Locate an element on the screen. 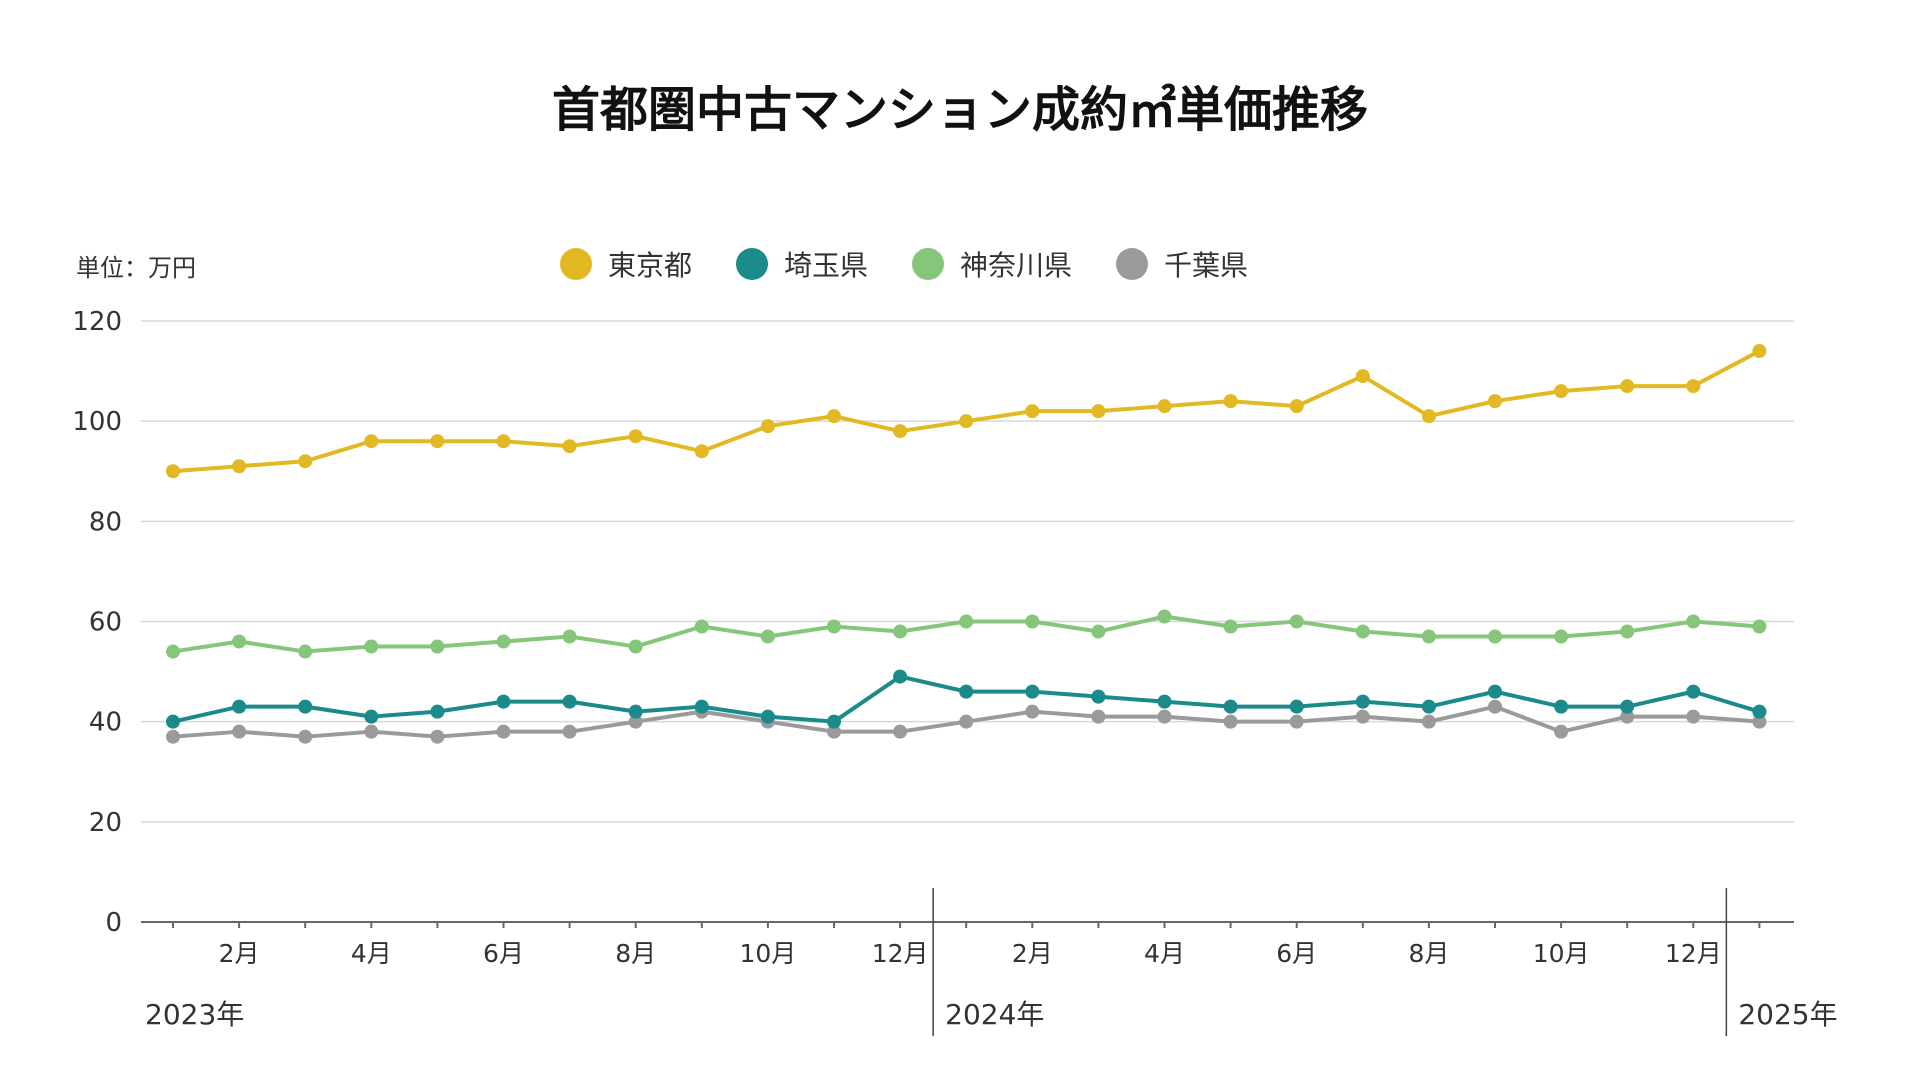 The width and height of the screenshot is (1920, 1080). legend-item-kanagawa: 神奈川県 is located at coordinates (992, 264).